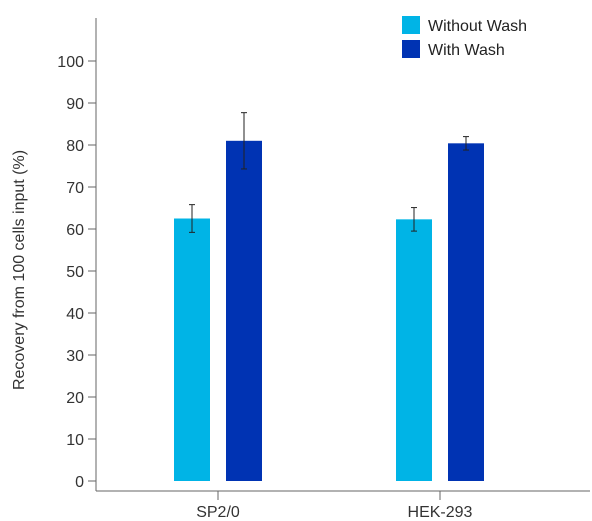  Describe the element at coordinates (466, 50) in the screenshot. I see `legend-label: With Wash` at that location.